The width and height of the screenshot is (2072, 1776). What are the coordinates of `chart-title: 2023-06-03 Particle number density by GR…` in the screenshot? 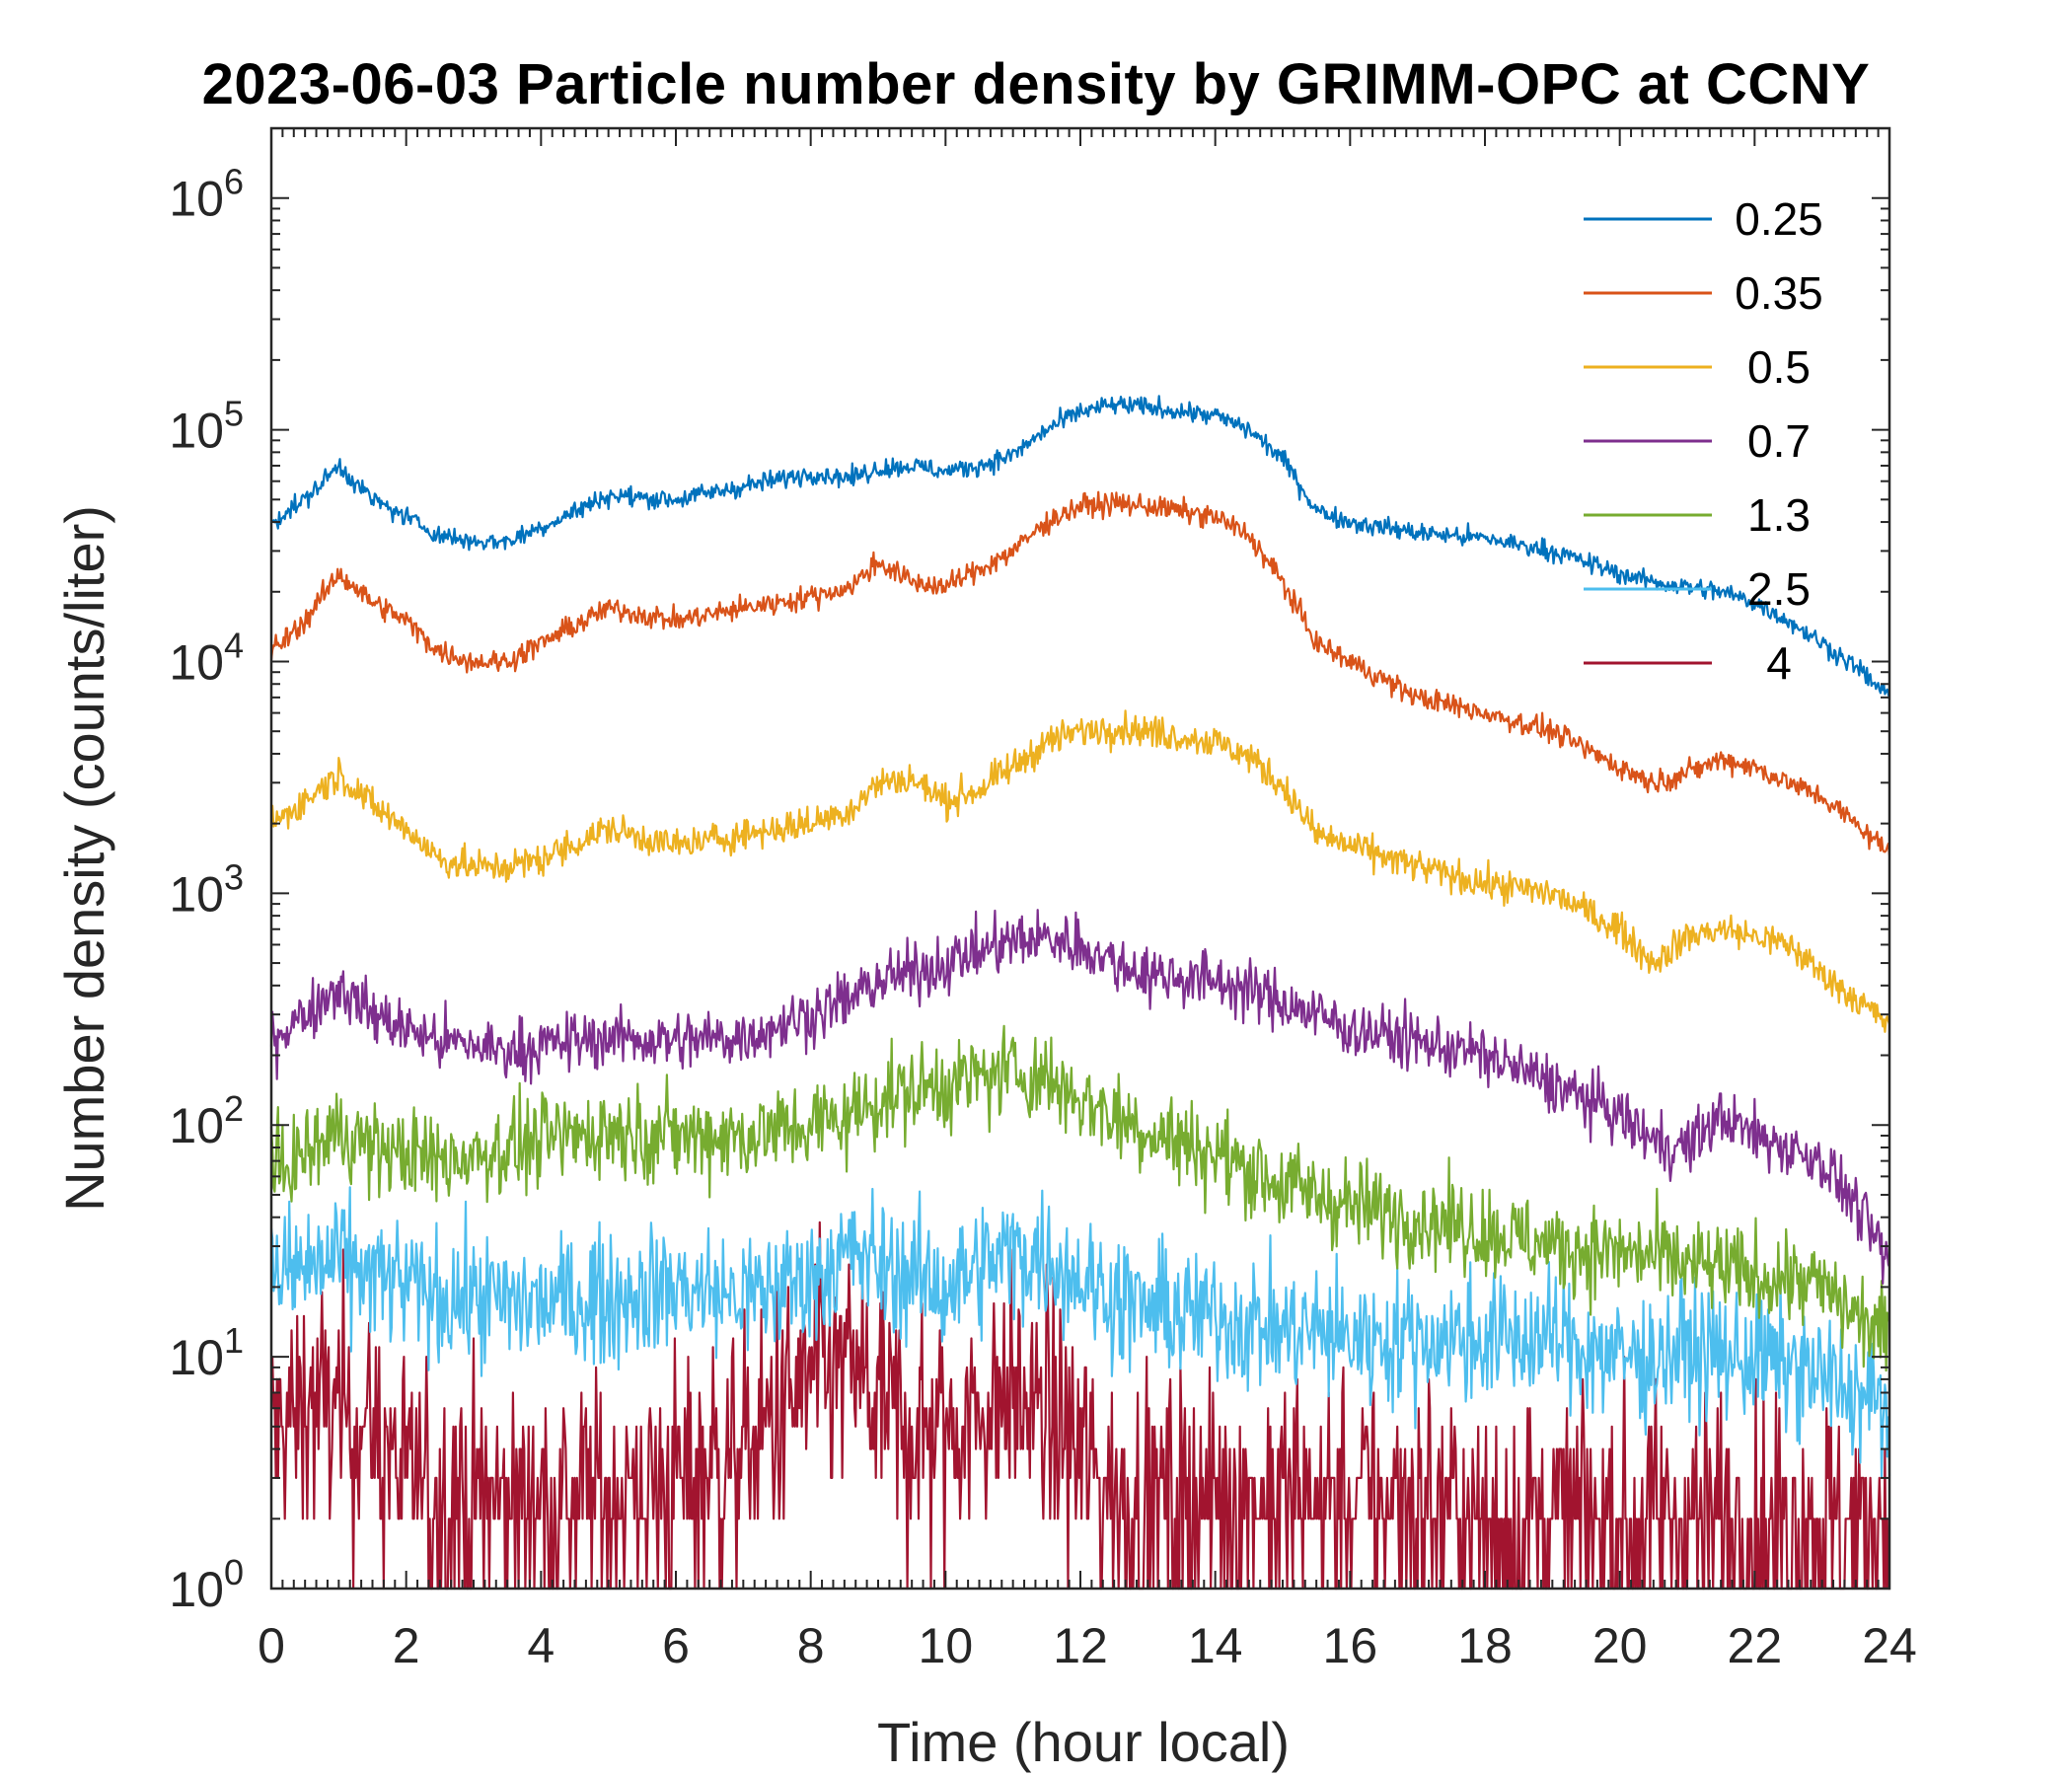 It's located at (1036, 84).